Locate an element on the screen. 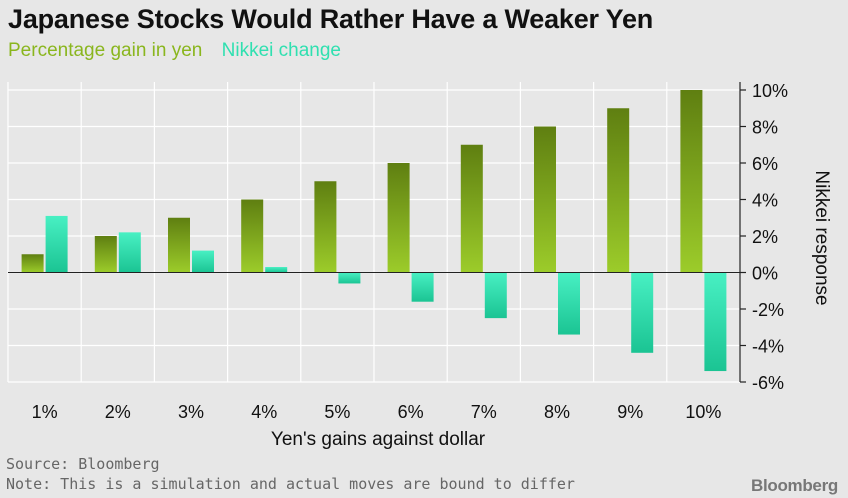  source-text: Source: Bloomberg is located at coordinates (83, 464).